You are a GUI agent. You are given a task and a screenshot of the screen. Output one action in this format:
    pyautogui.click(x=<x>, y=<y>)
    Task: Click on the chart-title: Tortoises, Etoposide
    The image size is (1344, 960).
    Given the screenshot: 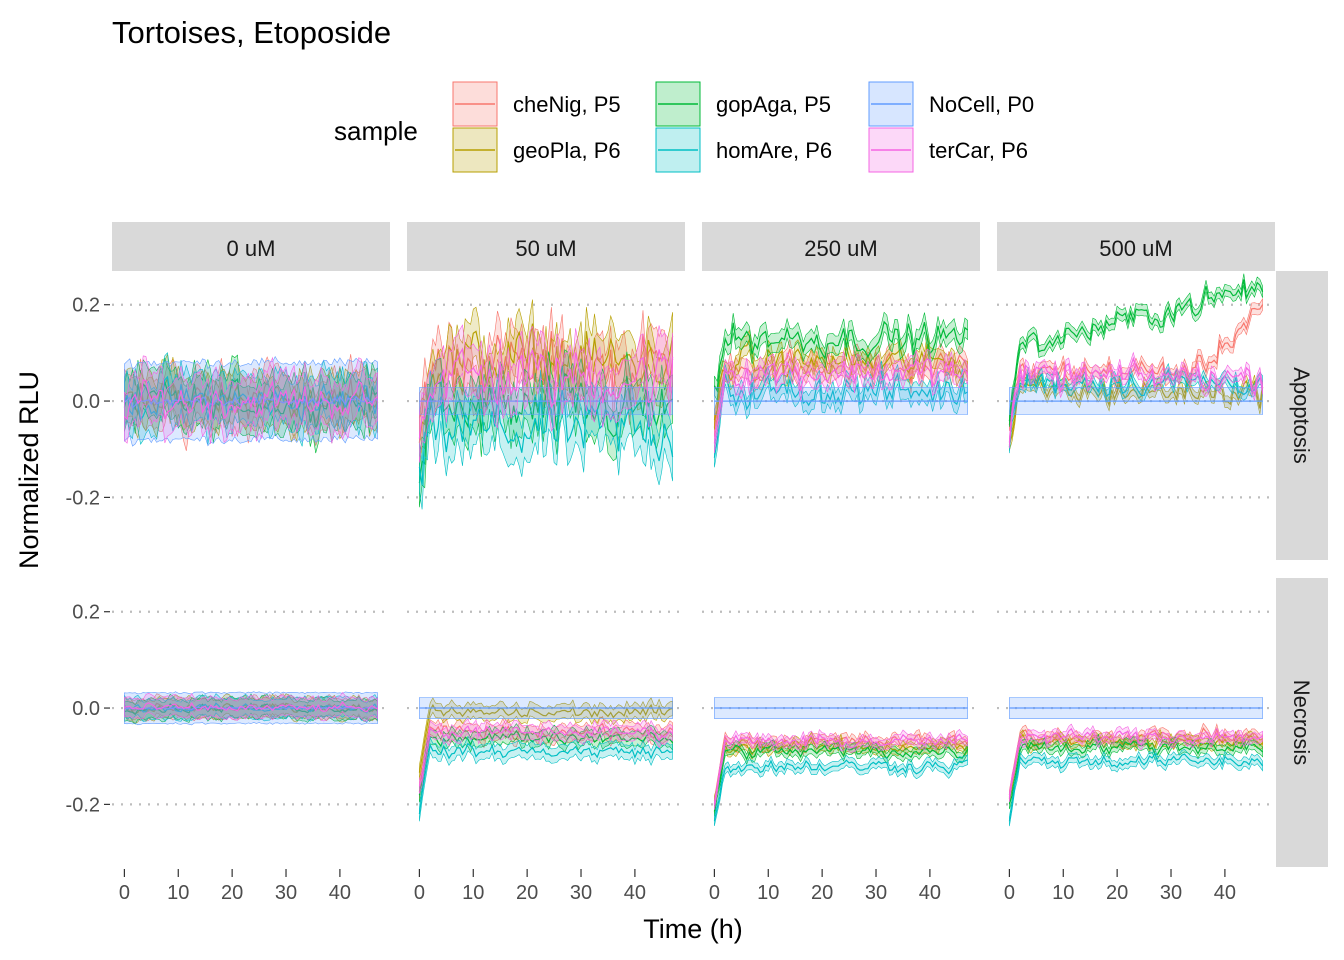 What is the action you would take?
    pyautogui.click(x=251, y=32)
    